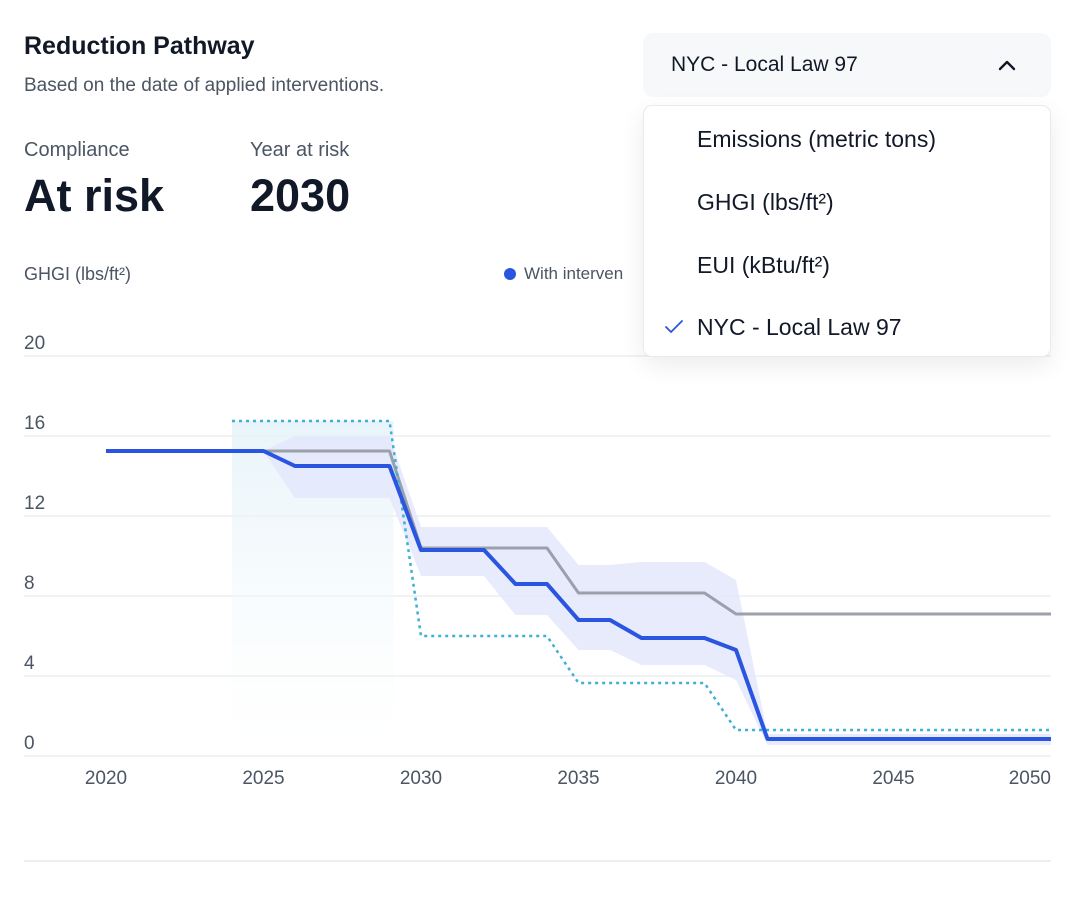 This screenshot has height=898, width=1074. What do you see at coordinates (263, 778) in the screenshot?
I see `x-tick-label: 2025` at bounding box center [263, 778].